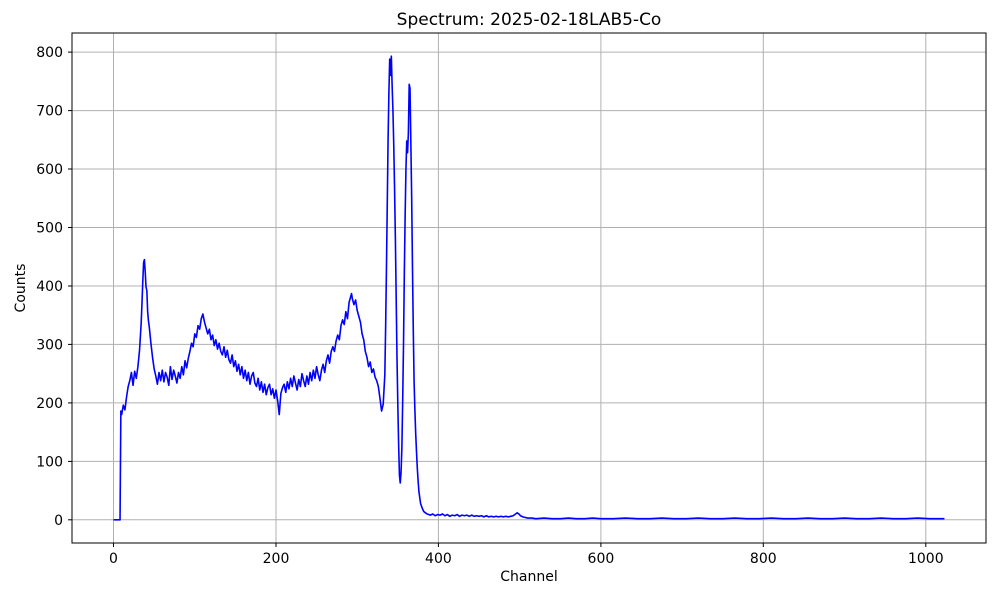  What do you see at coordinates (601, 559) in the screenshot?
I see `x-tick-label: 600` at bounding box center [601, 559].